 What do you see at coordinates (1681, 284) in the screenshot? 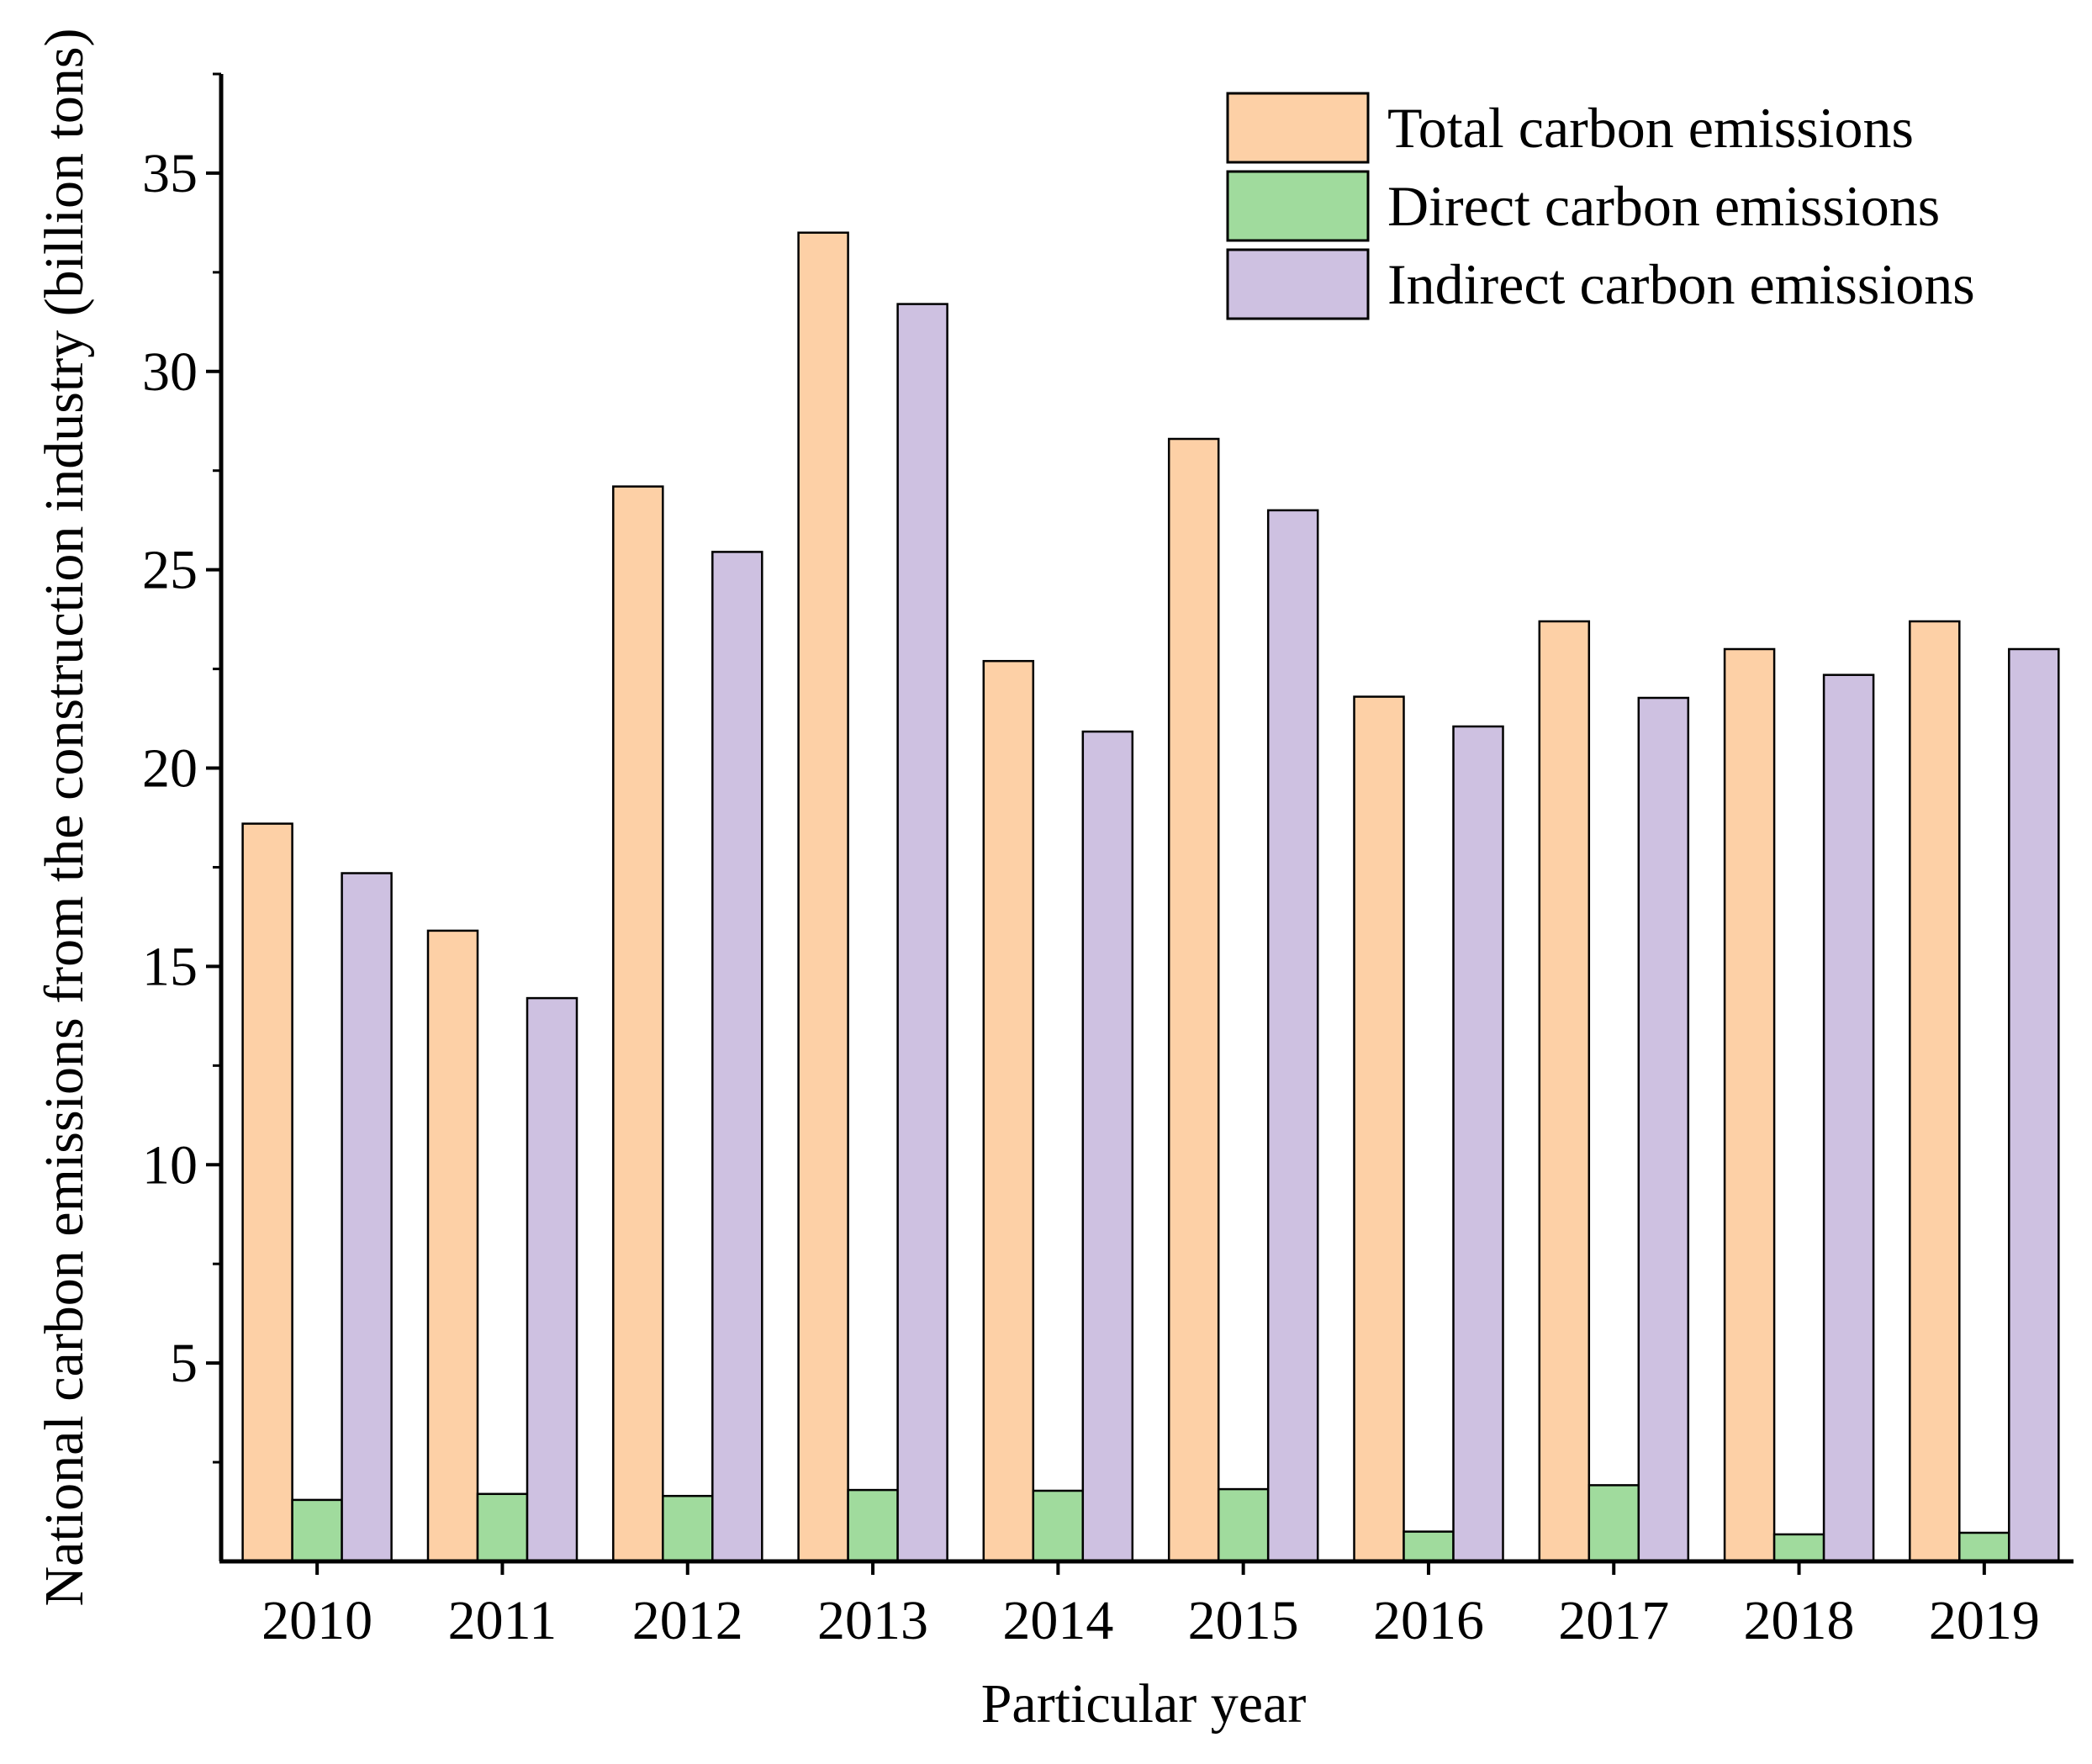
I see `legend-label-2: Indirect carbon emissions` at bounding box center [1681, 284].